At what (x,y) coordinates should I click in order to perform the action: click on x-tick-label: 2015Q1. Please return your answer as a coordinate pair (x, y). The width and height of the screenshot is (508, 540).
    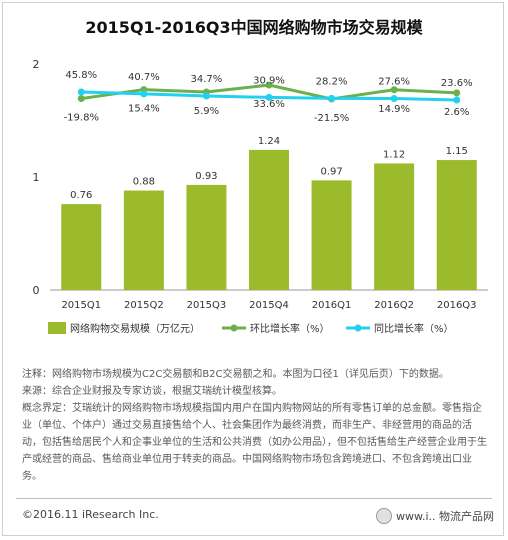
    Looking at the image, I should click on (81, 305).